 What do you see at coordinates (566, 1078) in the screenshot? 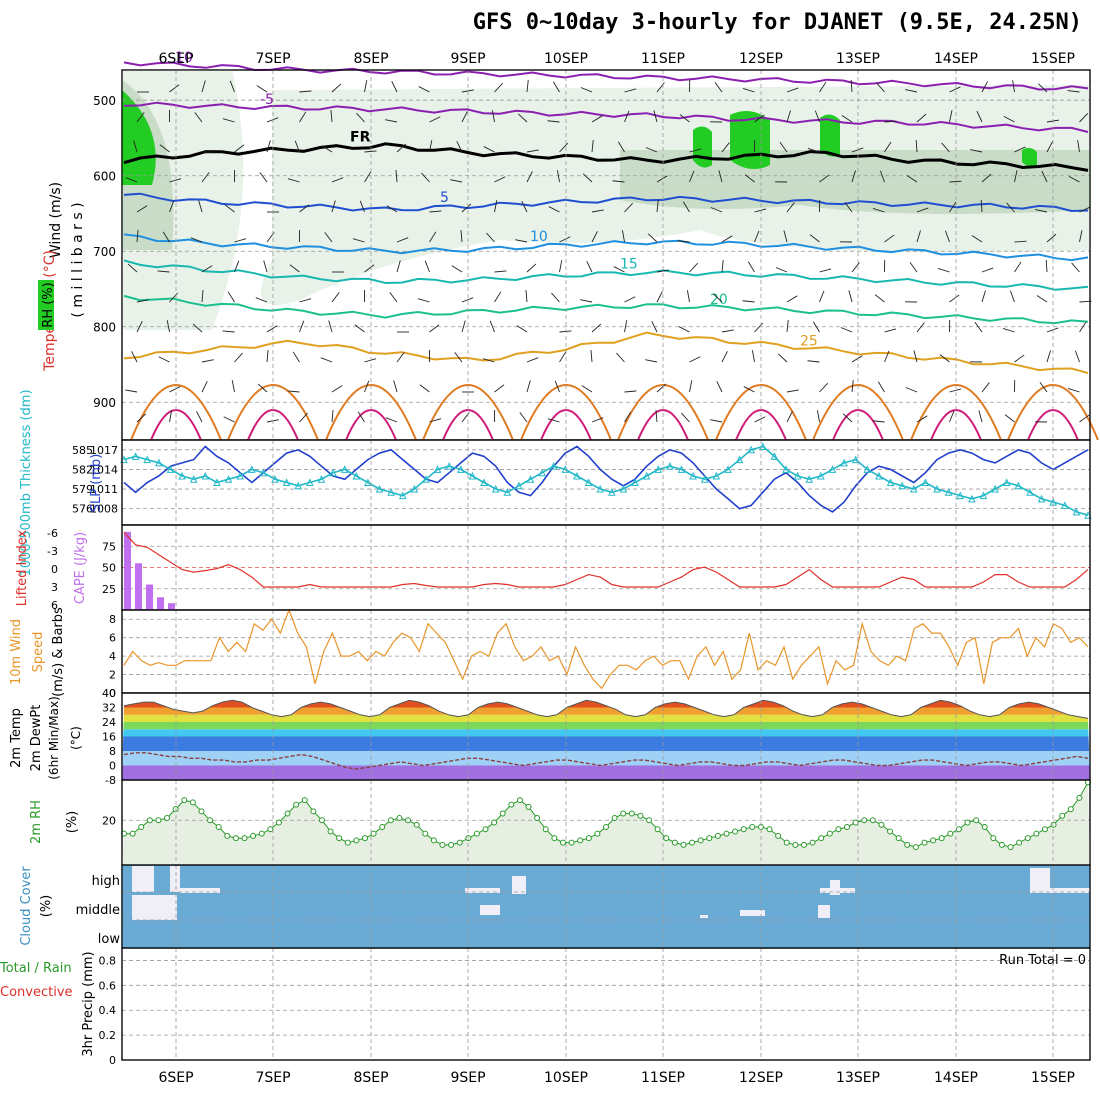
I see `bottom-date-label: 10SEP` at bounding box center [566, 1078].